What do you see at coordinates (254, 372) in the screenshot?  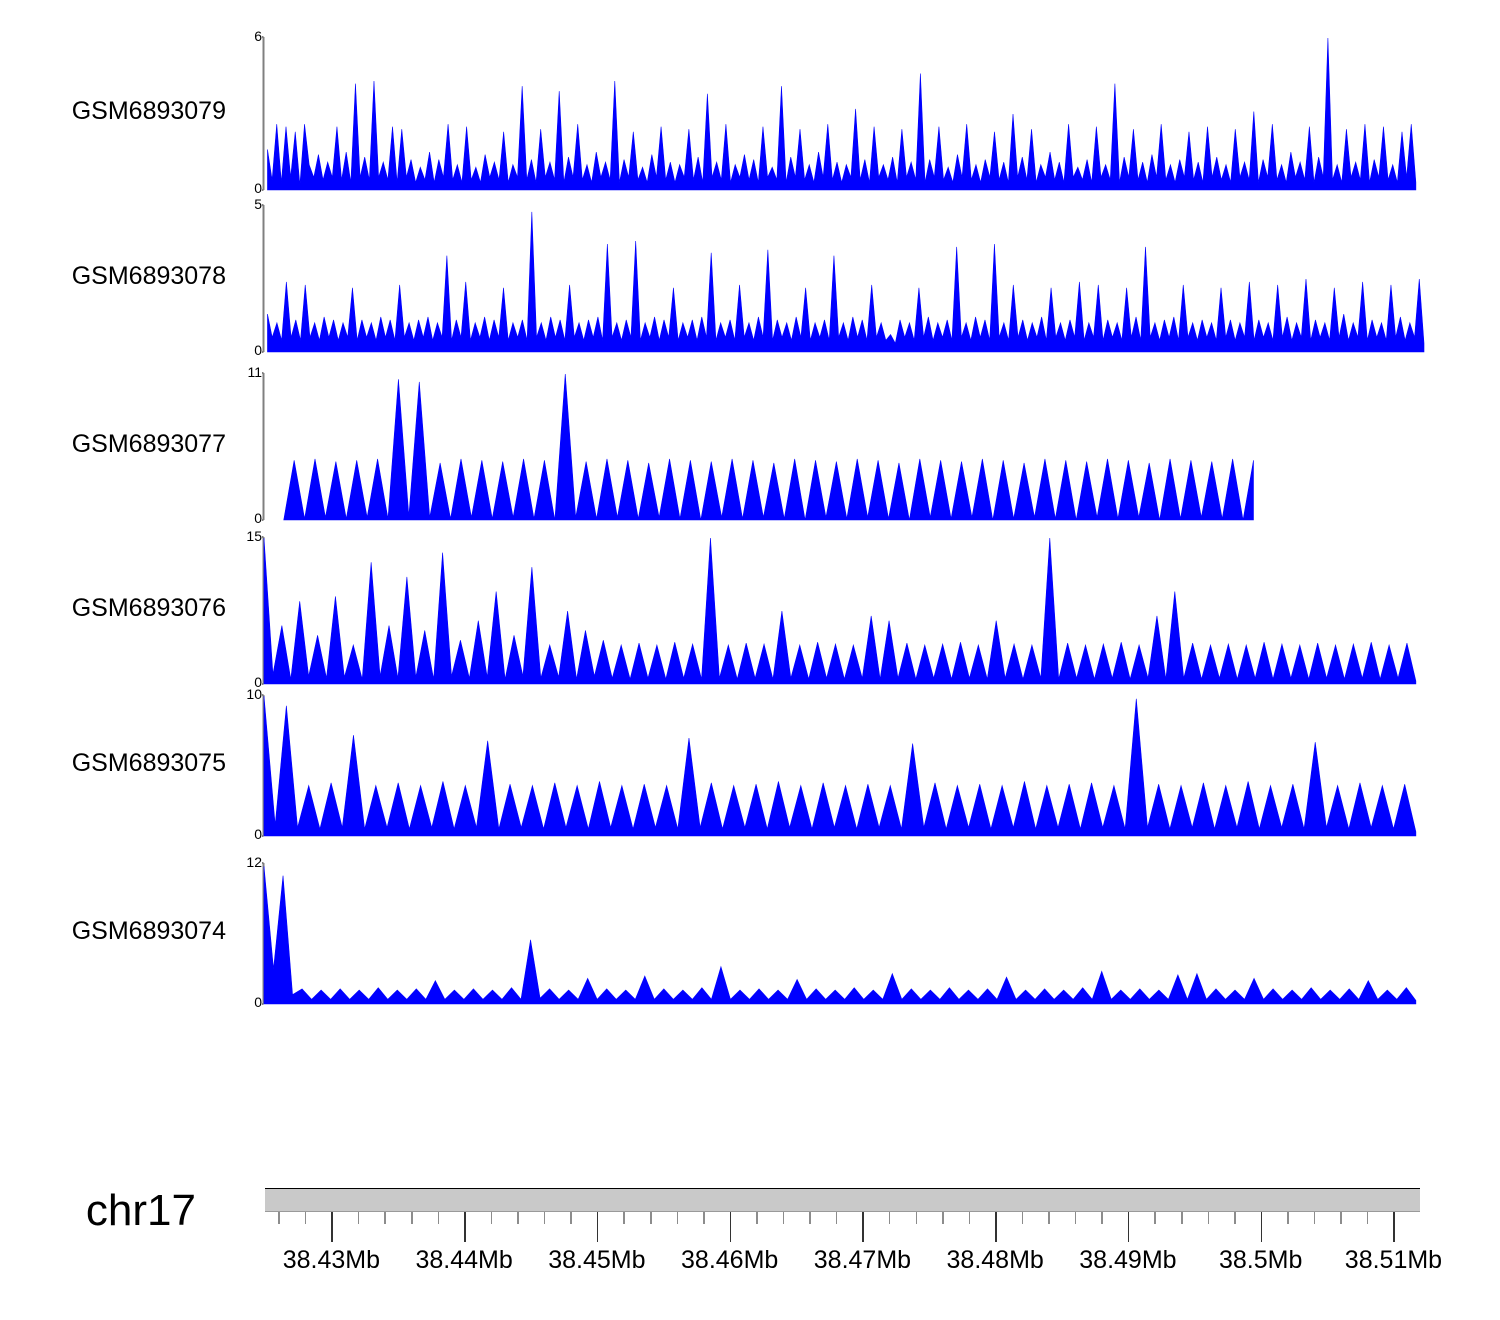 I see `y-axis-max-label: 11` at bounding box center [254, 372].